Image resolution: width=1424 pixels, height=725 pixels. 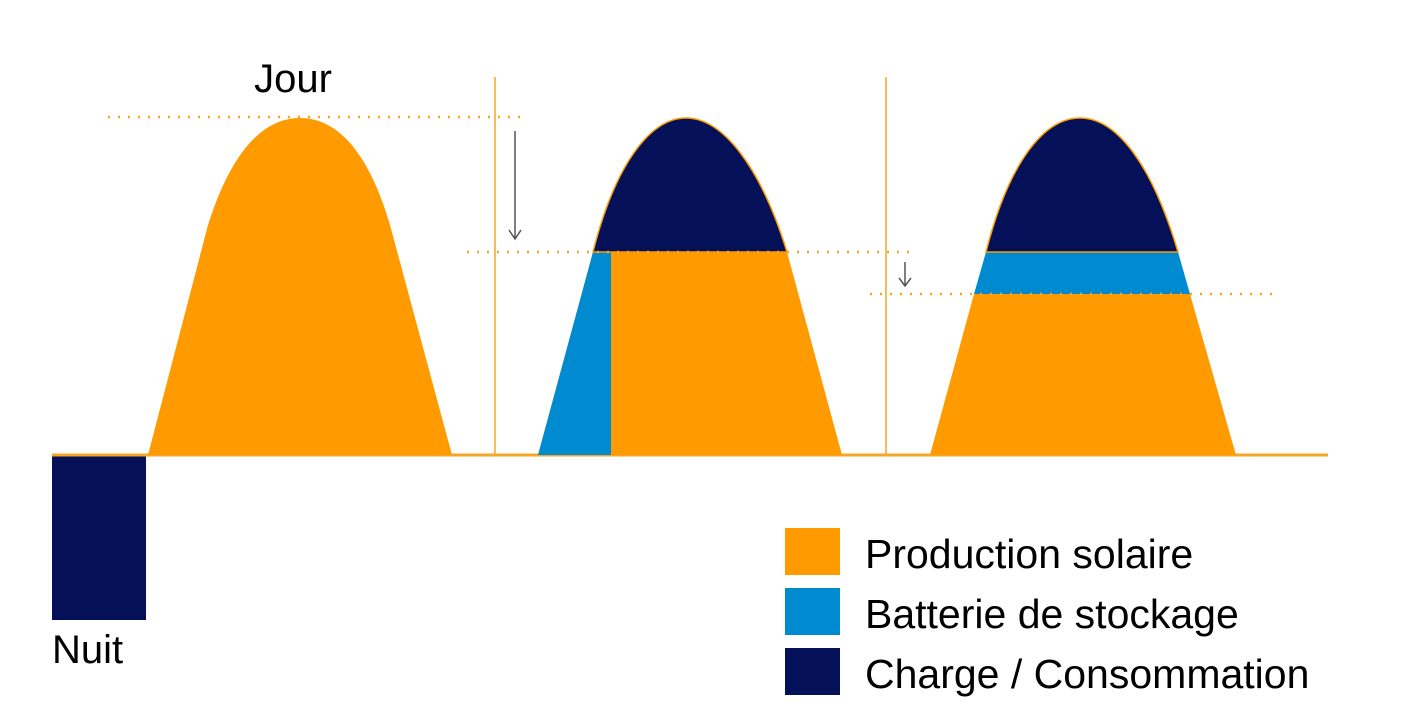 What do you see at coordinates (515, 186) in the screenshot?
I see `down-arrow-1-icon` at bounding box center [515, 186].